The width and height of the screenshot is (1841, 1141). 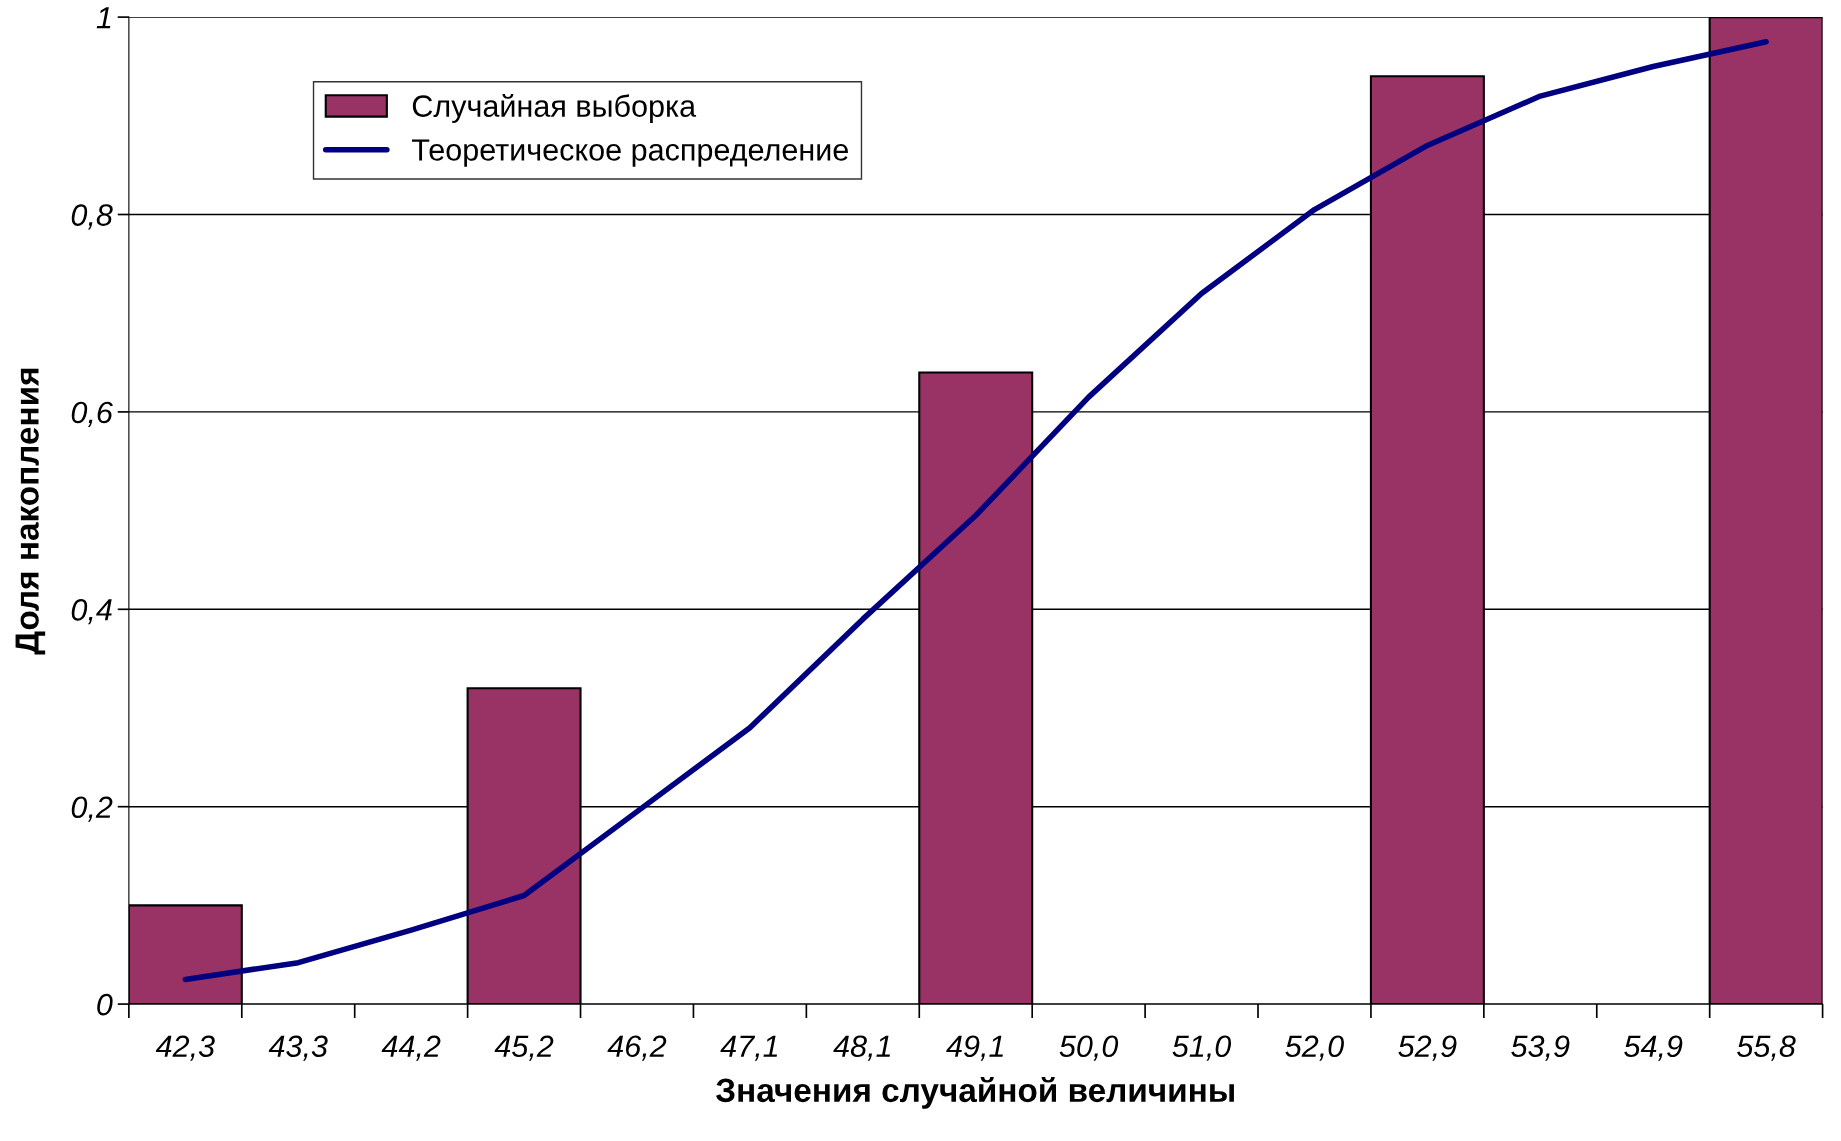 What do you see at coordinates (30, 511) in the screenshot?
I see `y-axis-title: Доля накопления` at bounding box center [30, 511].